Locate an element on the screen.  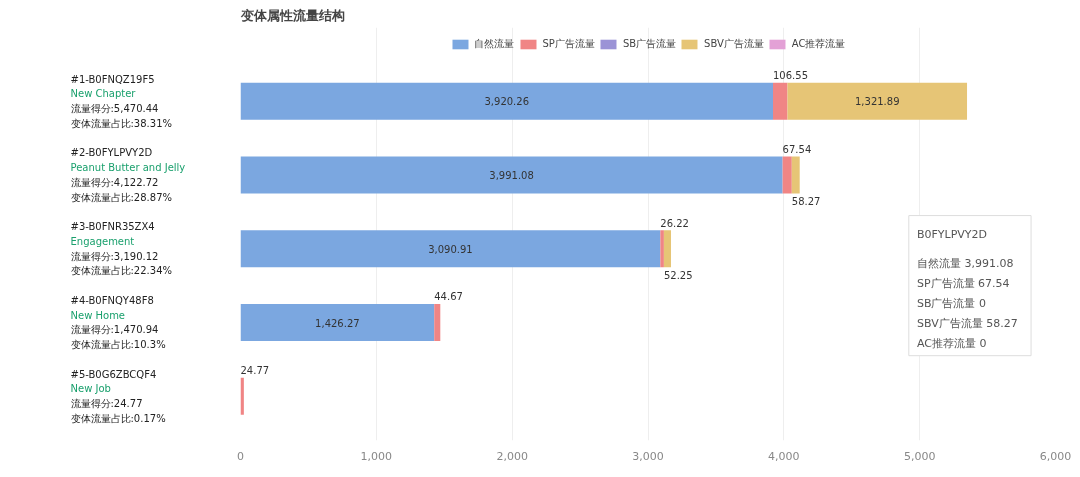
data-label: 52.25 is located at coordinates (678, 275).